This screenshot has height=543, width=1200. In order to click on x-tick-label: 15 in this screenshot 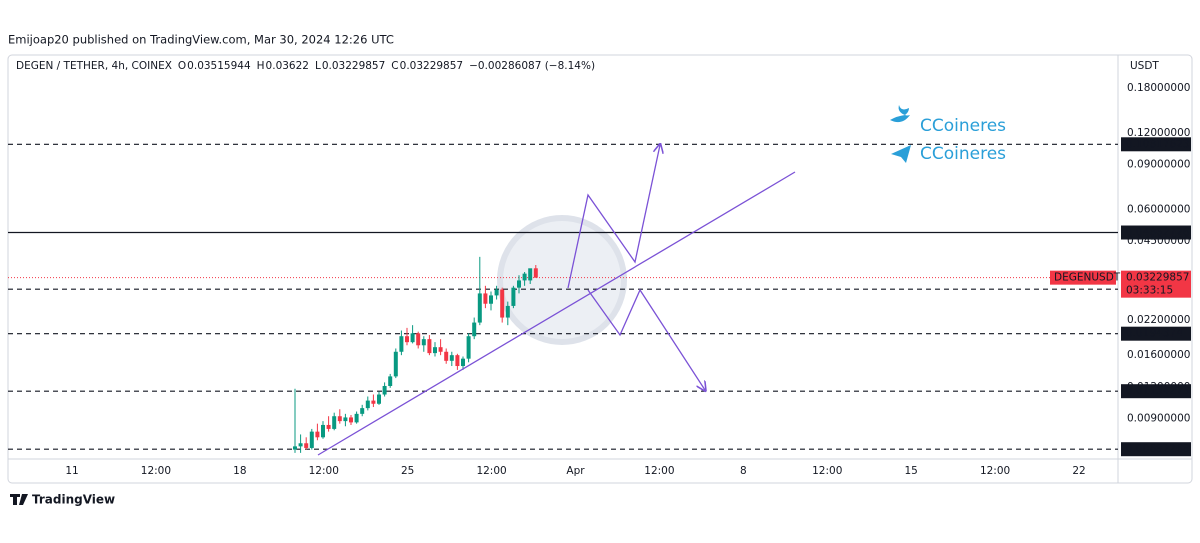, I will do `click(910, 471)`.